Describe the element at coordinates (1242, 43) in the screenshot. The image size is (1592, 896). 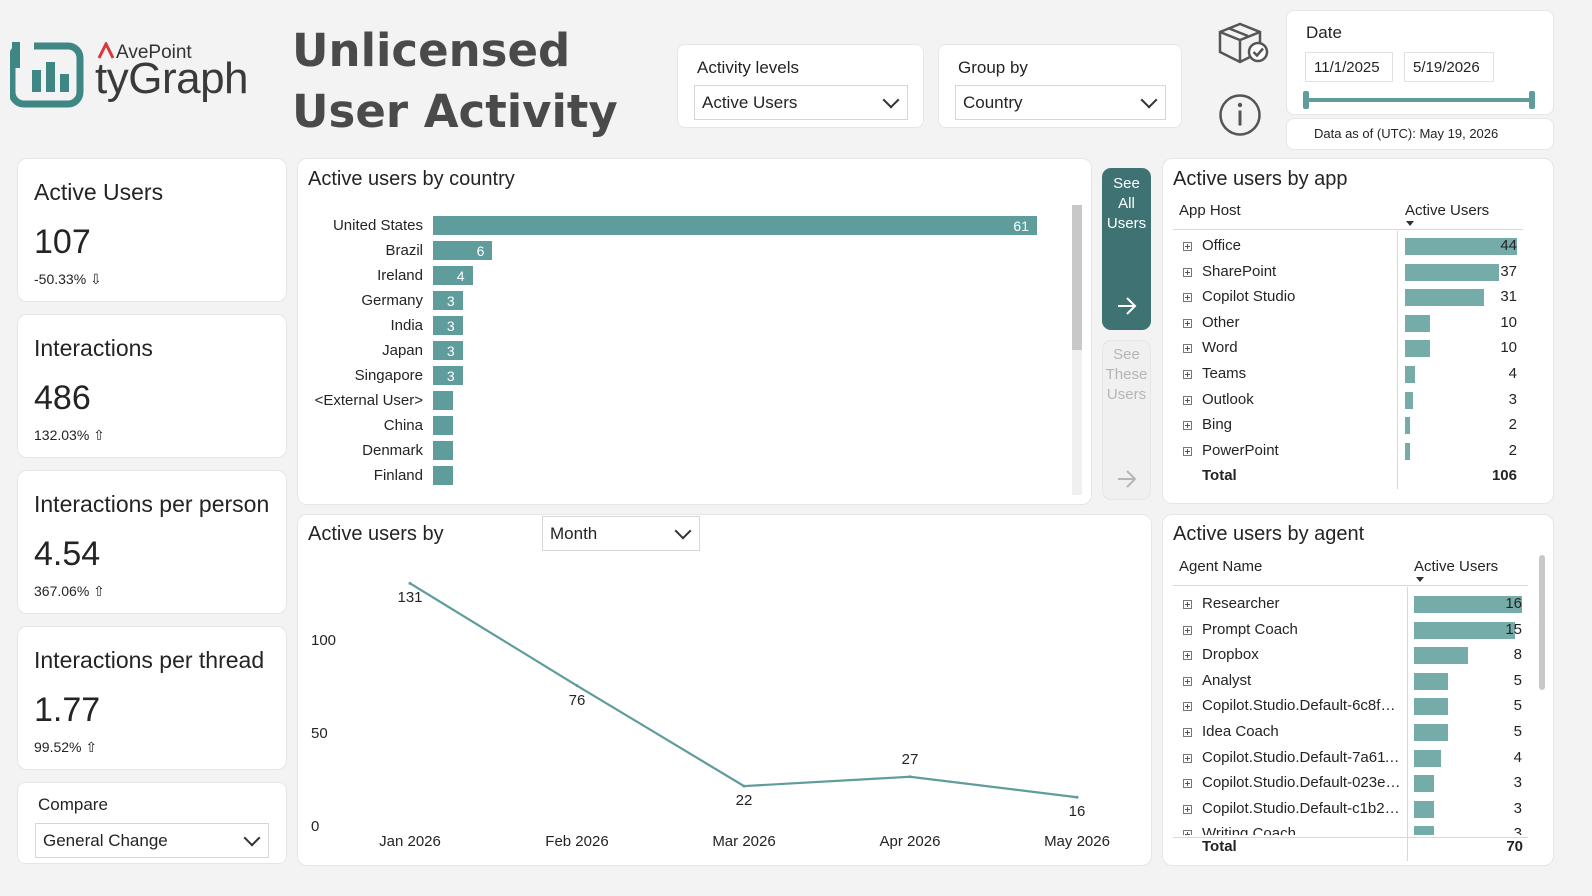
I see `package-check-icon` at that location.